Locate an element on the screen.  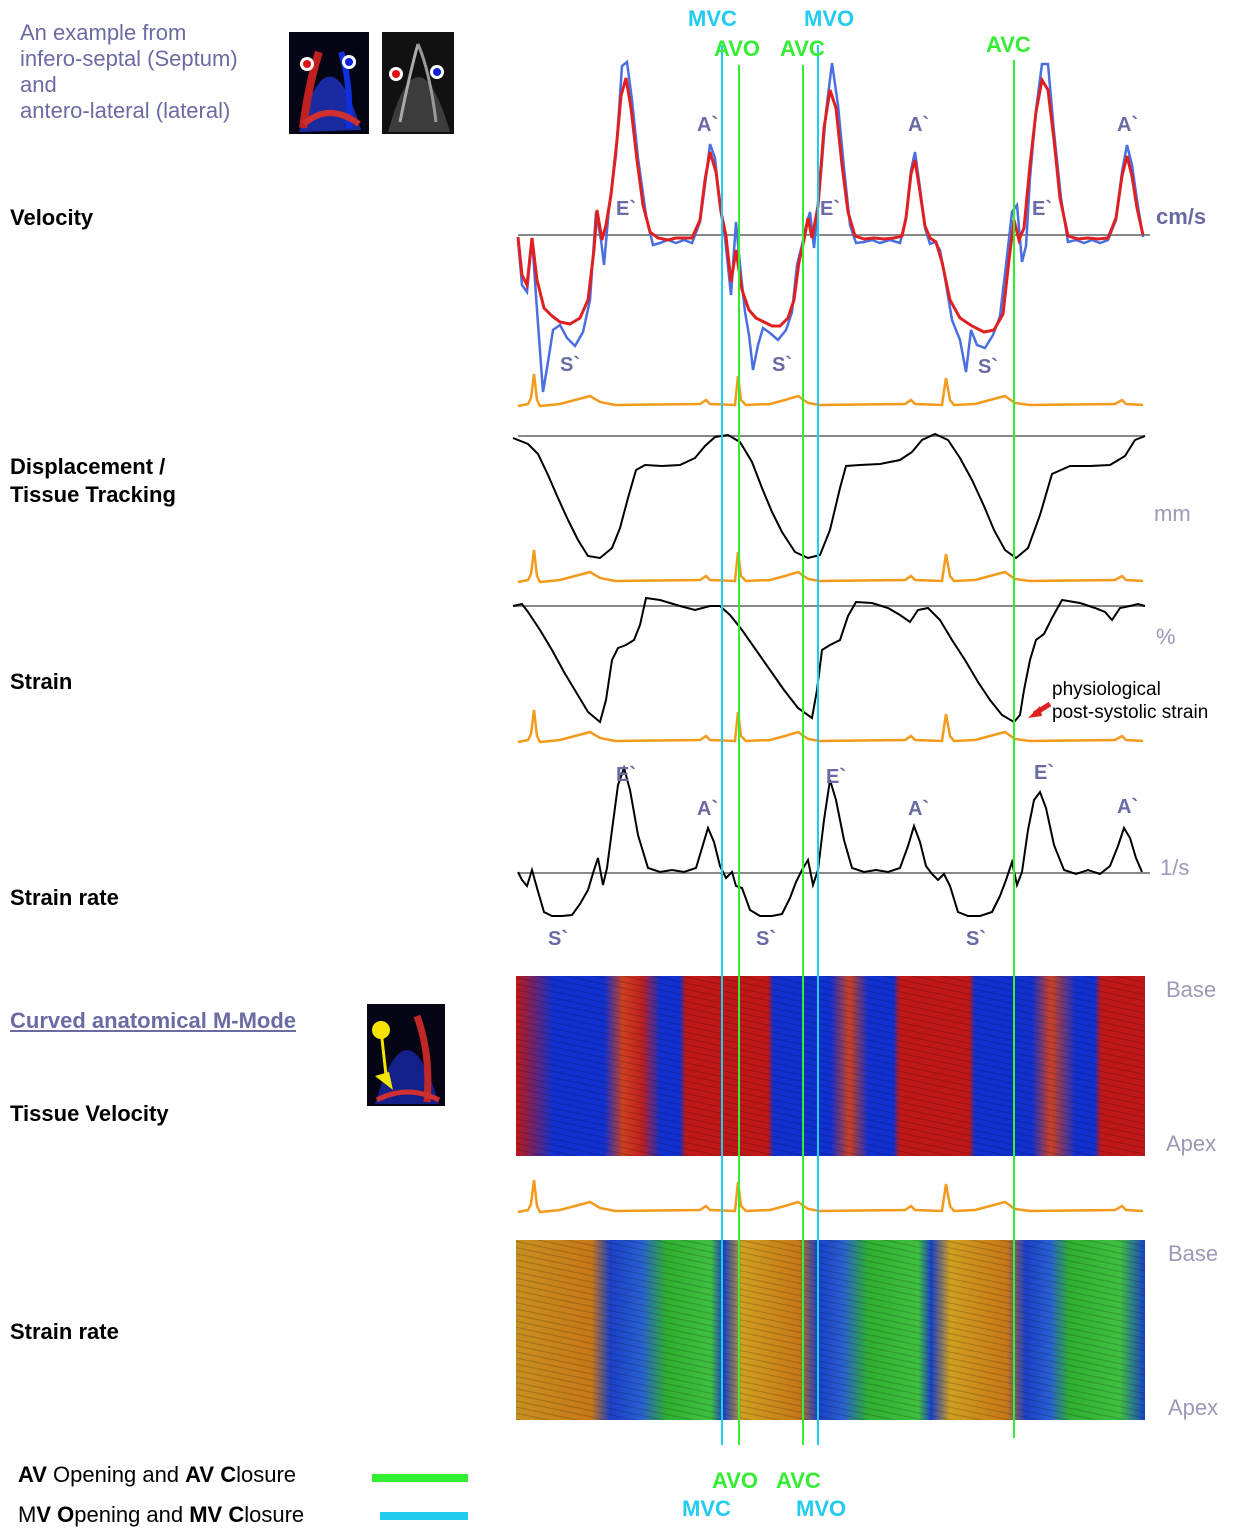
displacement-unit: mm is located at coordinates (1172, 513).